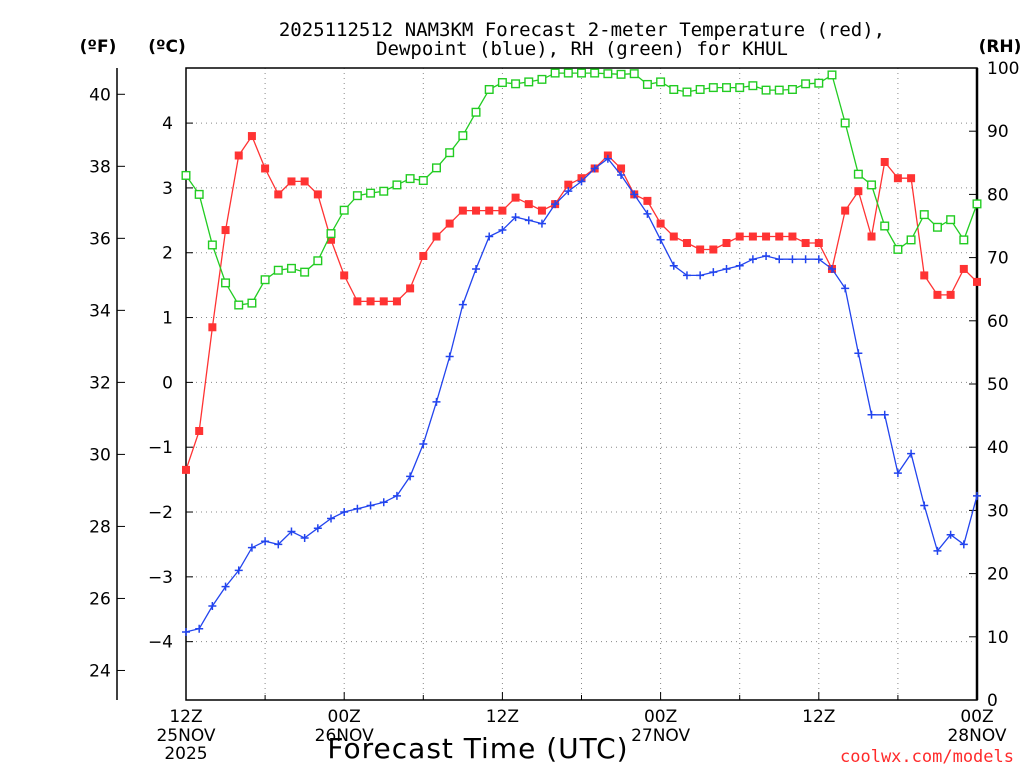 The image size is (1024, 773). What do you see at coordinates (998, 195) in the screenshot?
I see `rh-tick-label: 80` at bounding box center [998, 195].